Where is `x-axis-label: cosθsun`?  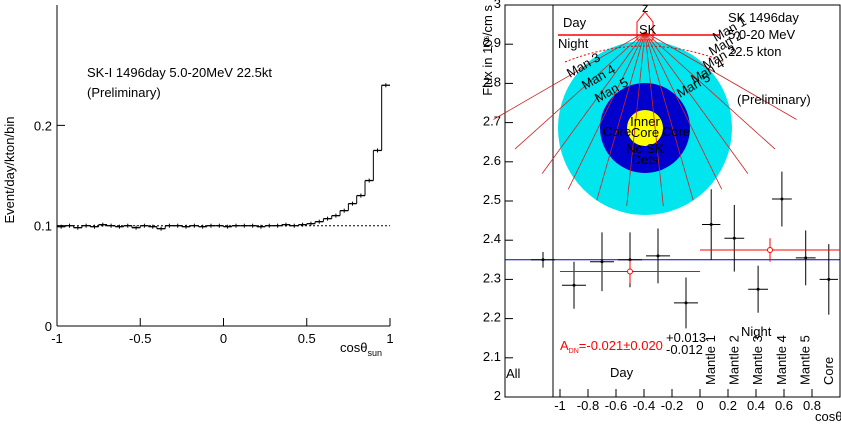 x-axis-label: cosθsun is located at coordinates (361, 349).